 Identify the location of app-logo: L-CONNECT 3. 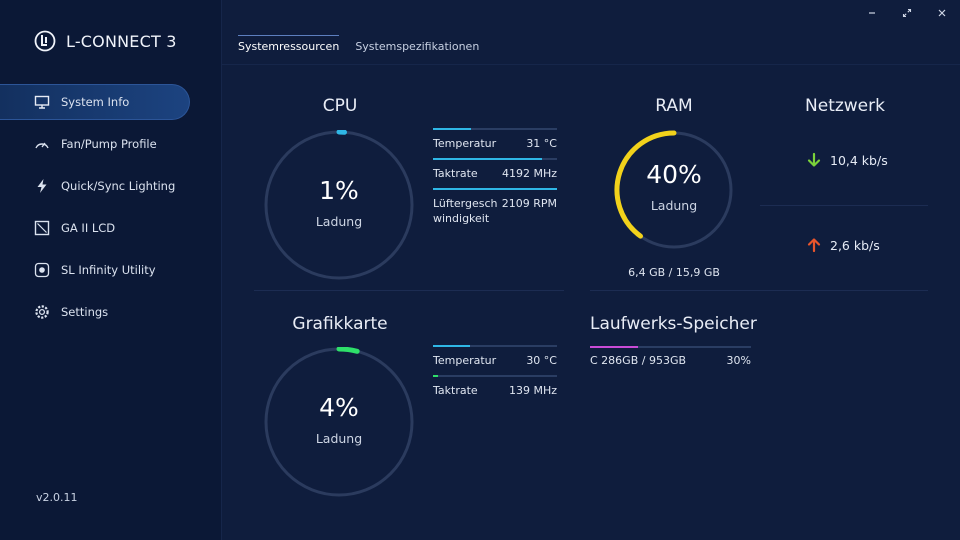
(105, 41).